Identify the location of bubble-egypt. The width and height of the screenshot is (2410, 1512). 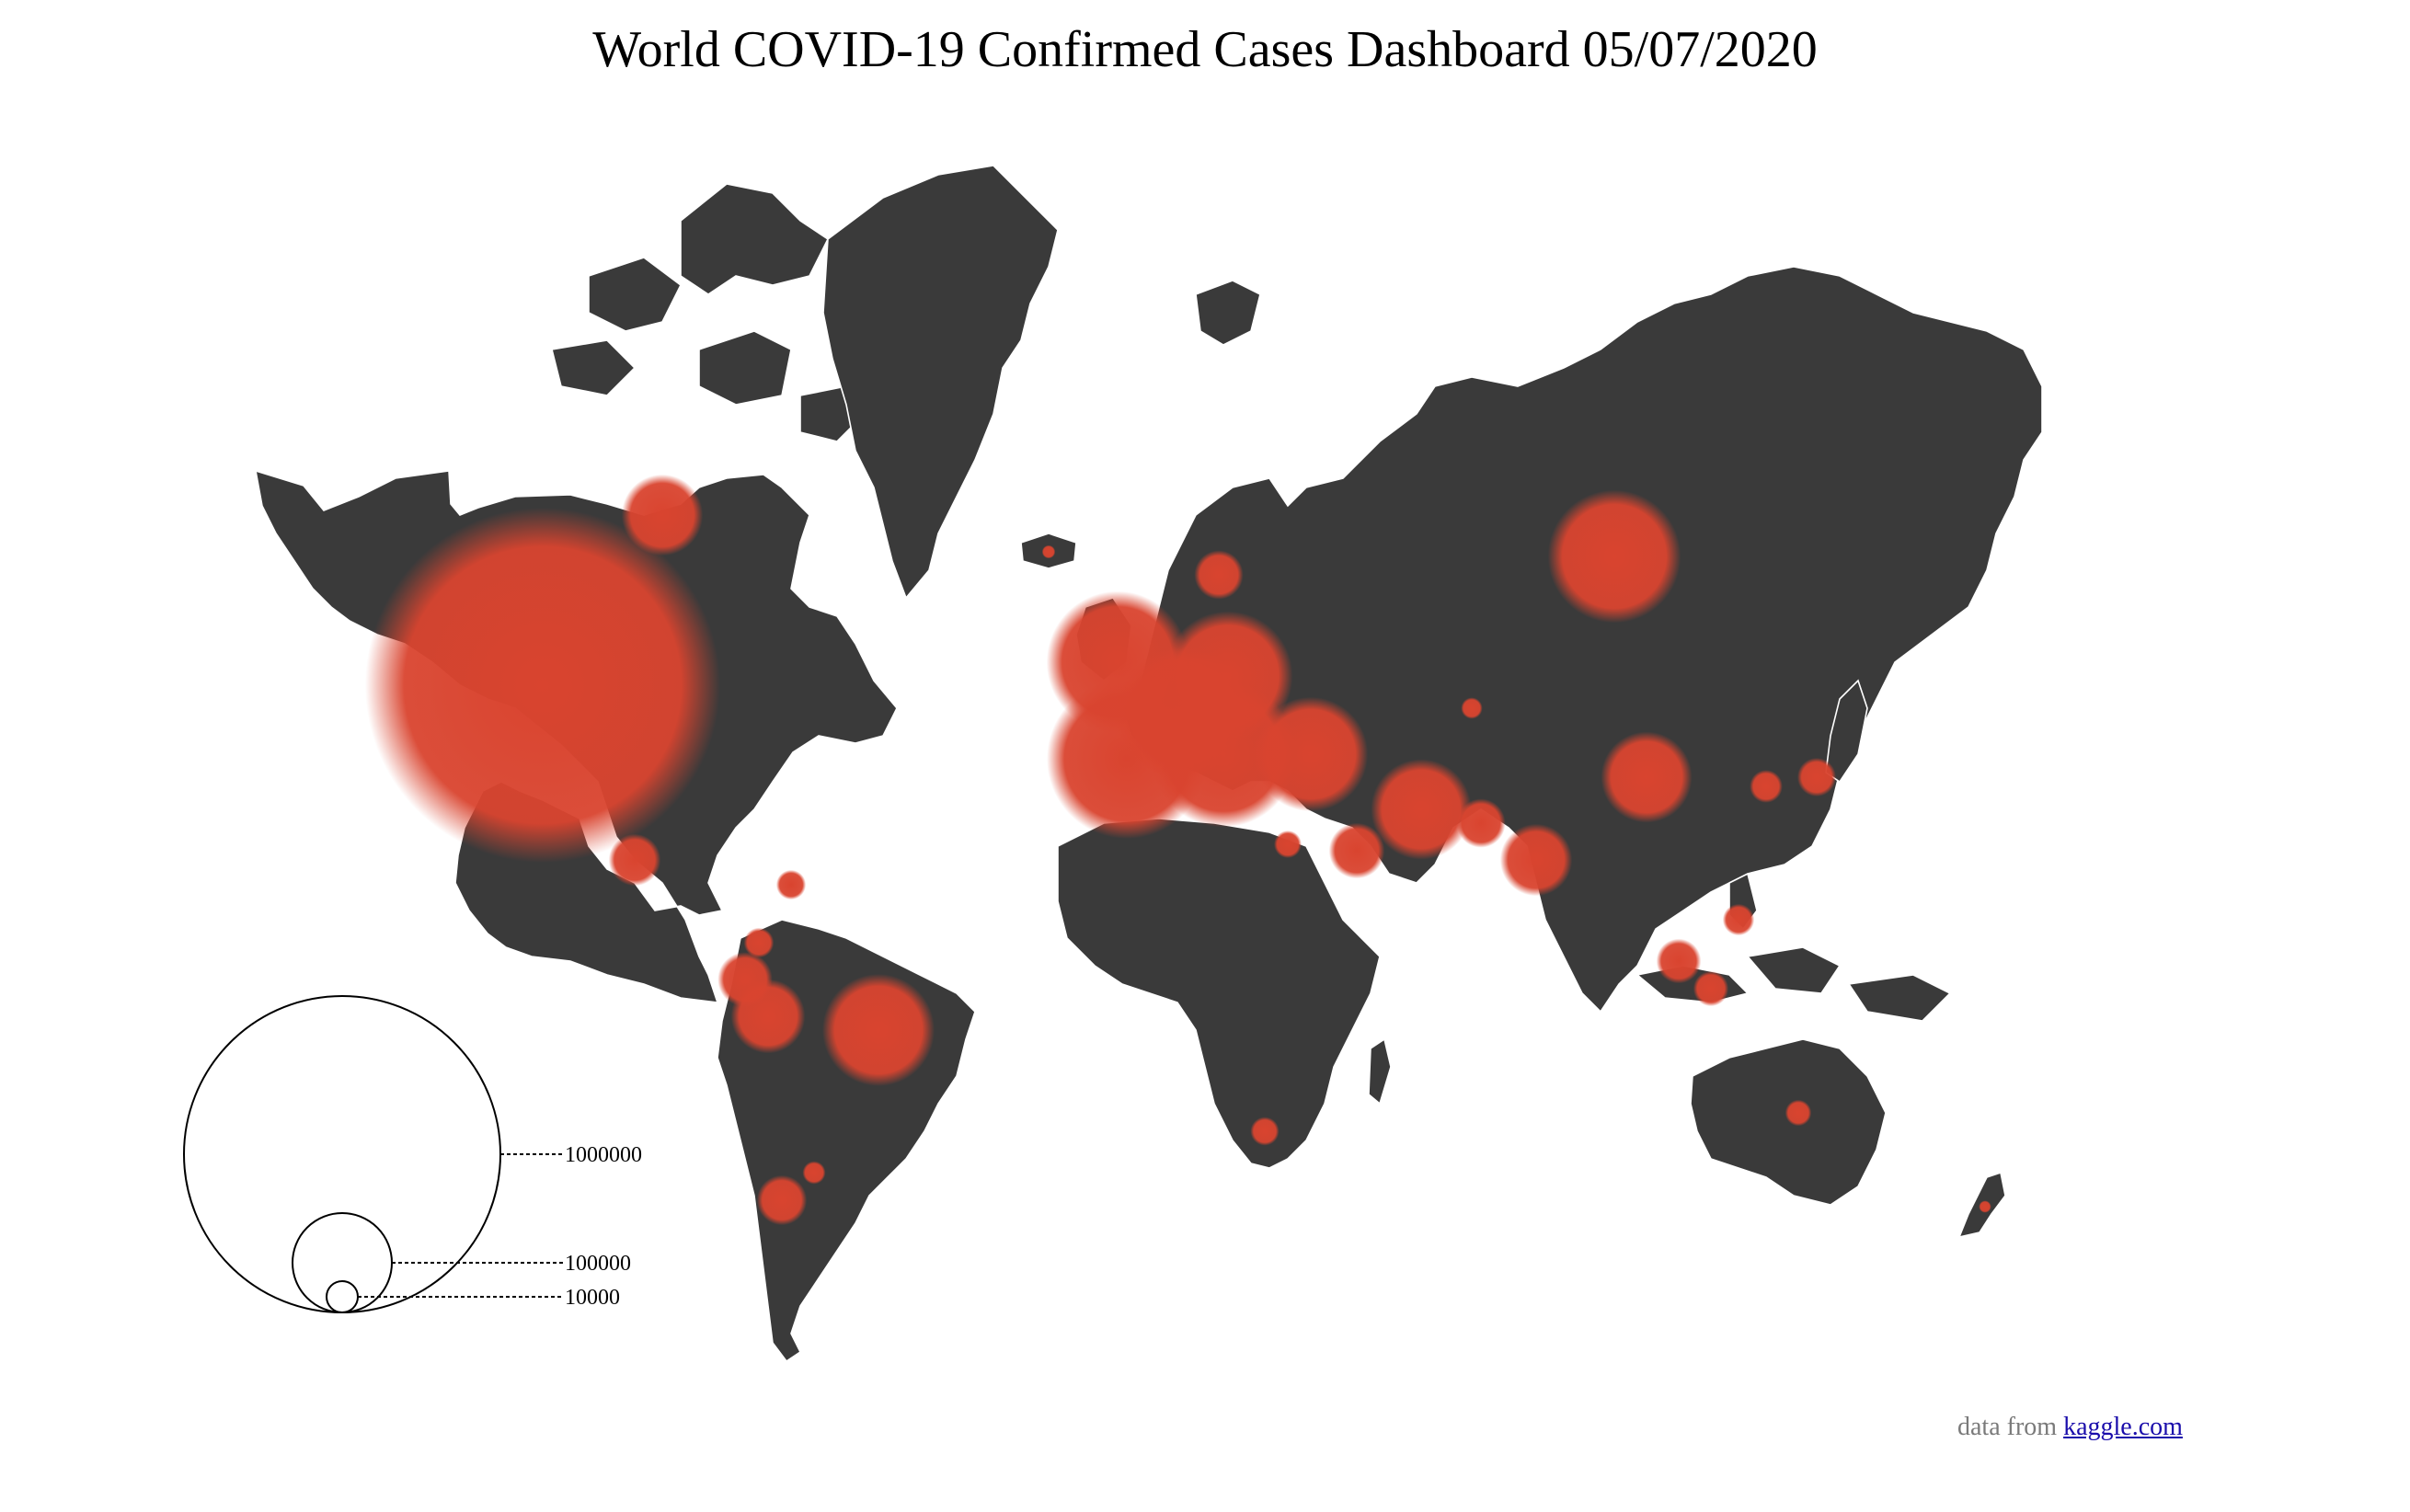
(1288, 844).